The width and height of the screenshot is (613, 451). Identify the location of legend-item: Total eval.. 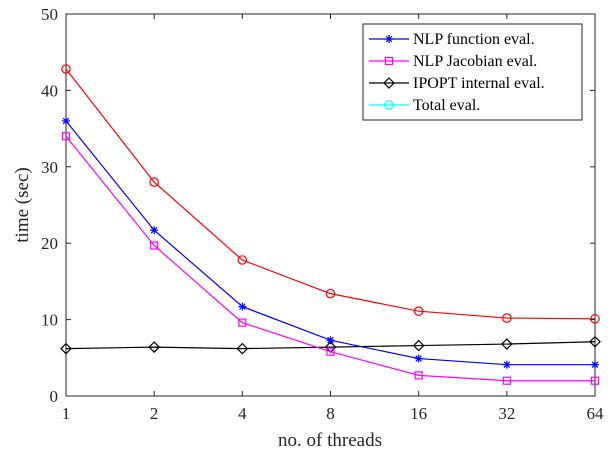
(424, 105).